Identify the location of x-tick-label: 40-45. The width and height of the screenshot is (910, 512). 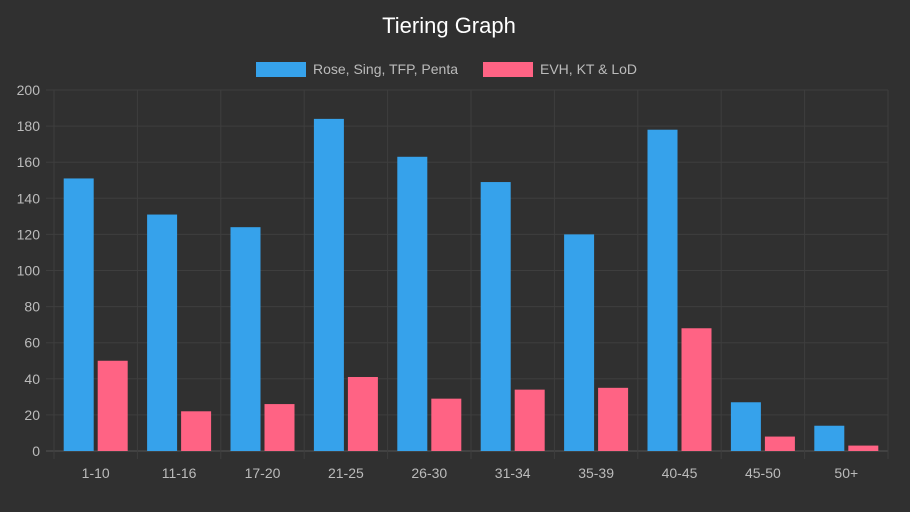
(680, 473).